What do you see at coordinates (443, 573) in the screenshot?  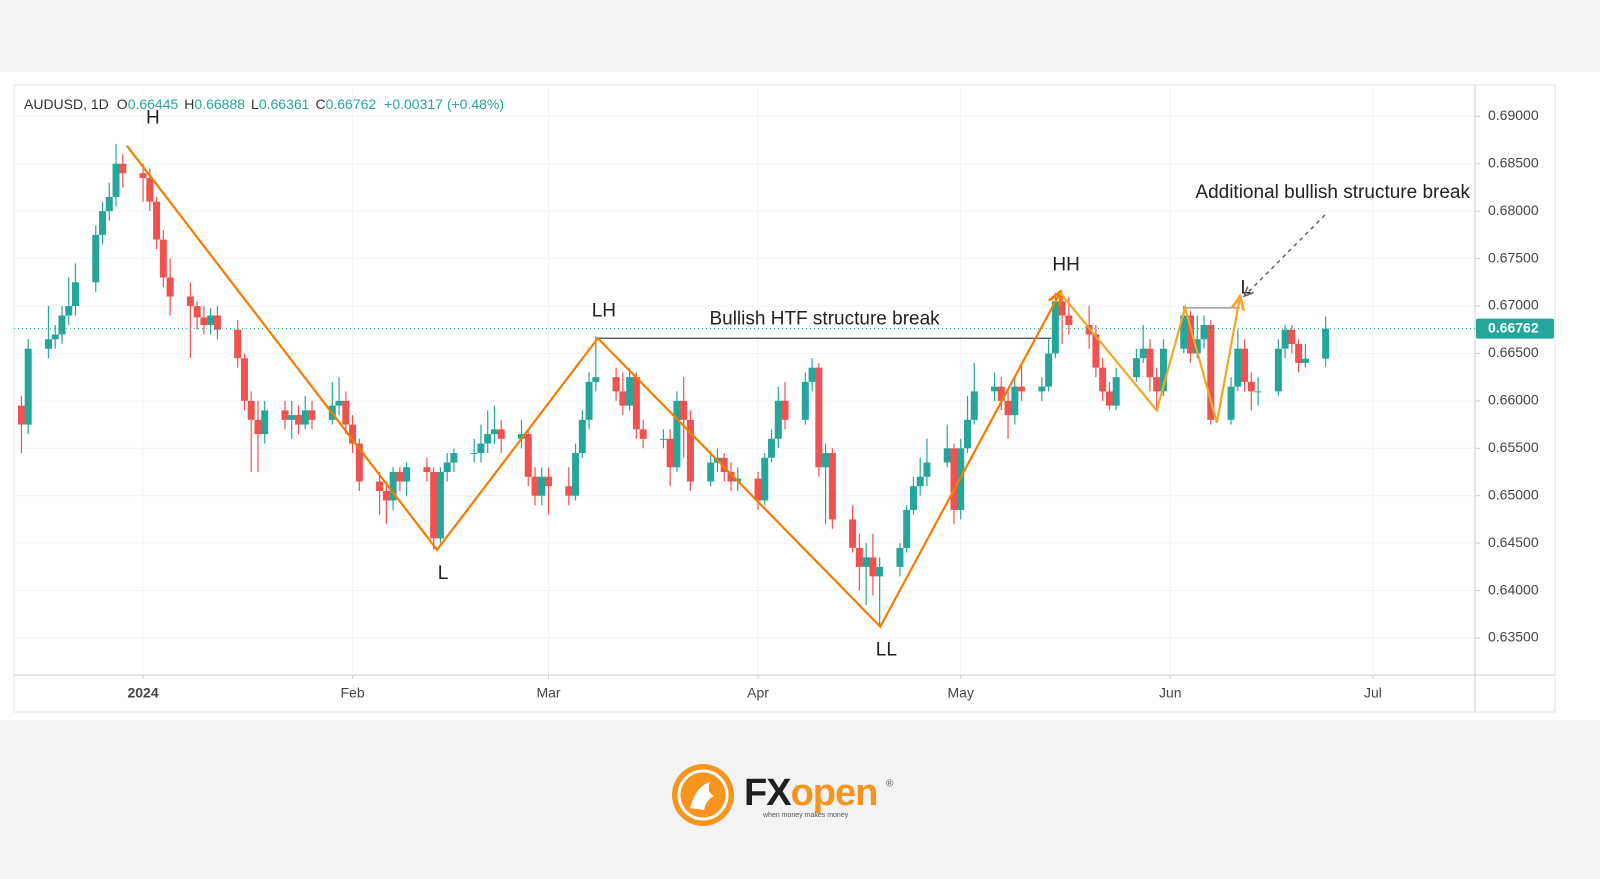 I see `swing-label: L` at bounding box center [443, 573].